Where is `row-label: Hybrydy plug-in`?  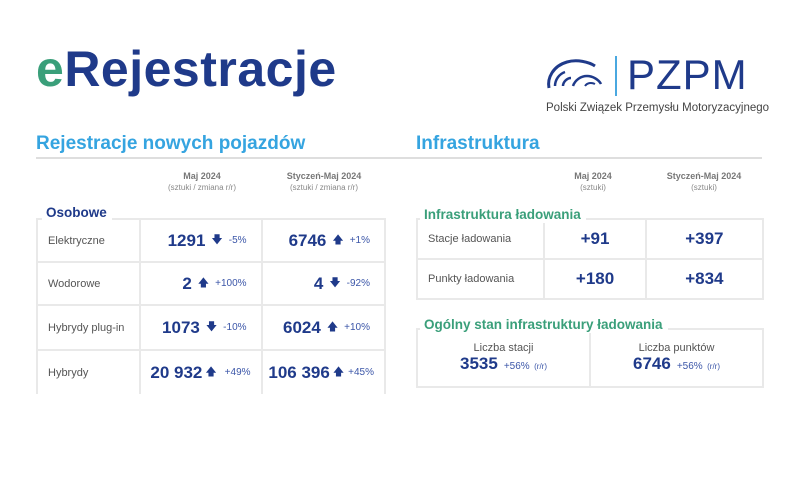 row-label: Hybrydy plug-in is located at coordinates (88, 327).